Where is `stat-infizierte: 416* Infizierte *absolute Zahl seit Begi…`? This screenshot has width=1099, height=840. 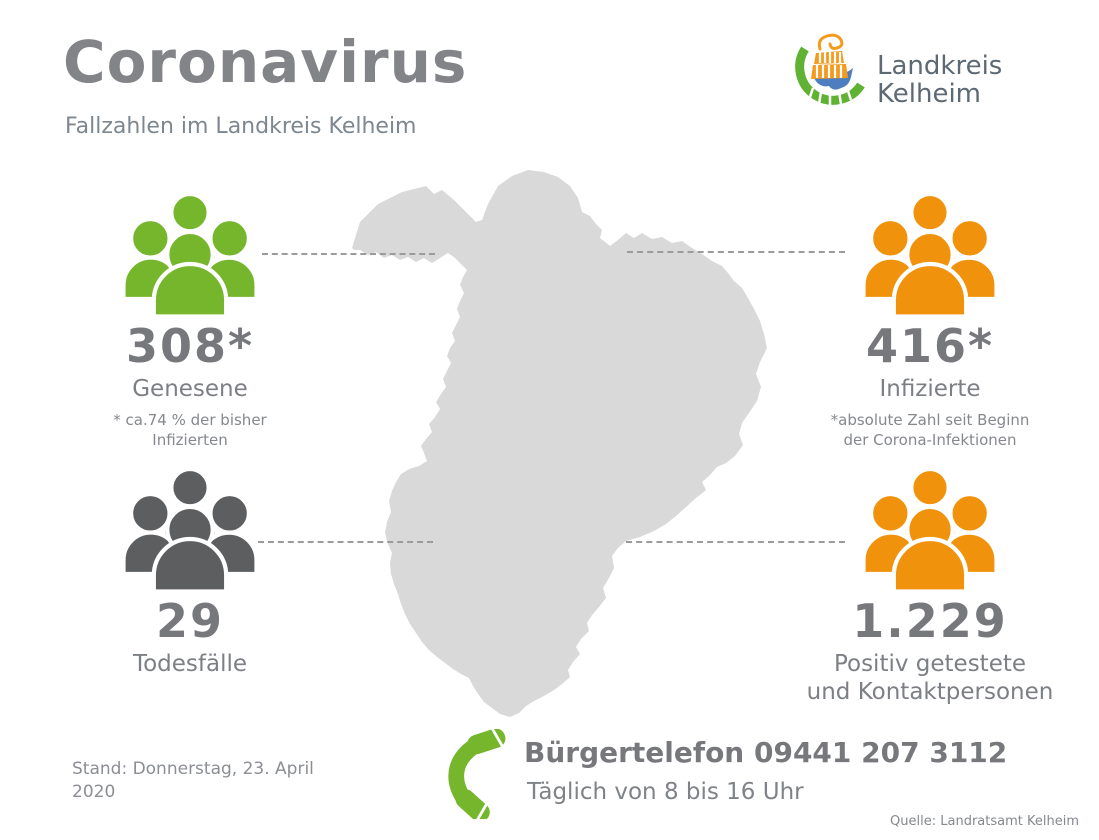
stat-infizierte: 416* Infizierte *absolute Zahl seit Begi… is located at coordinates (930, 319).